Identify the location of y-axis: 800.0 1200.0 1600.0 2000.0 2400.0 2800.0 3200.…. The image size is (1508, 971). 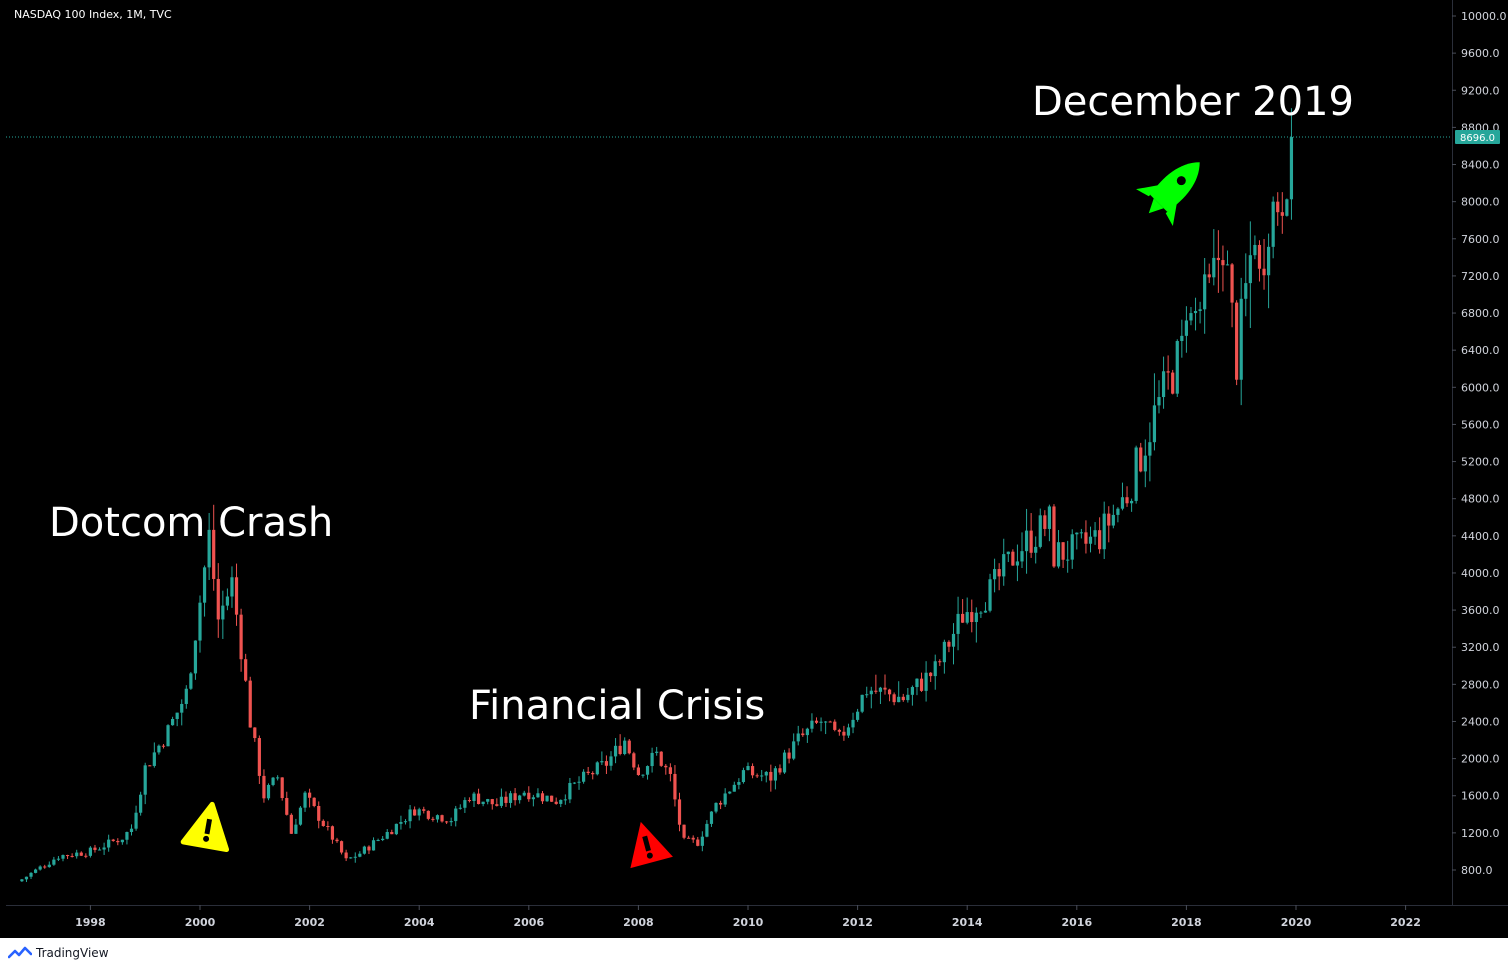
(1479, 443).